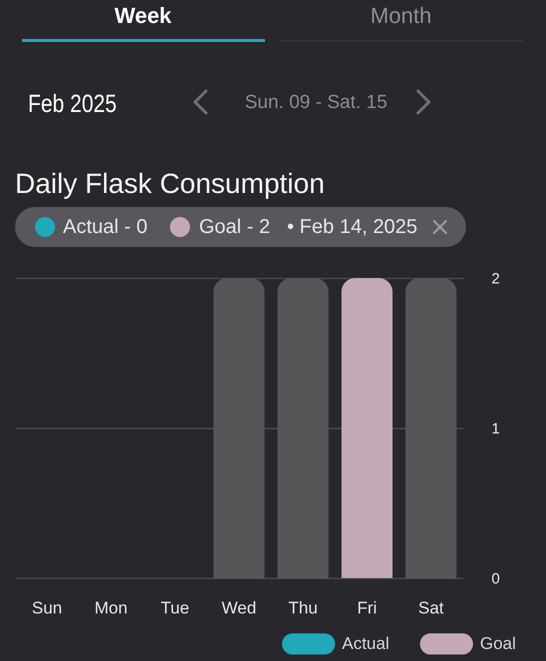  What do you see at coordinates (105, 227) in the screenshot?
I see `text: Actual - 0` at bounding box center [105, 227].